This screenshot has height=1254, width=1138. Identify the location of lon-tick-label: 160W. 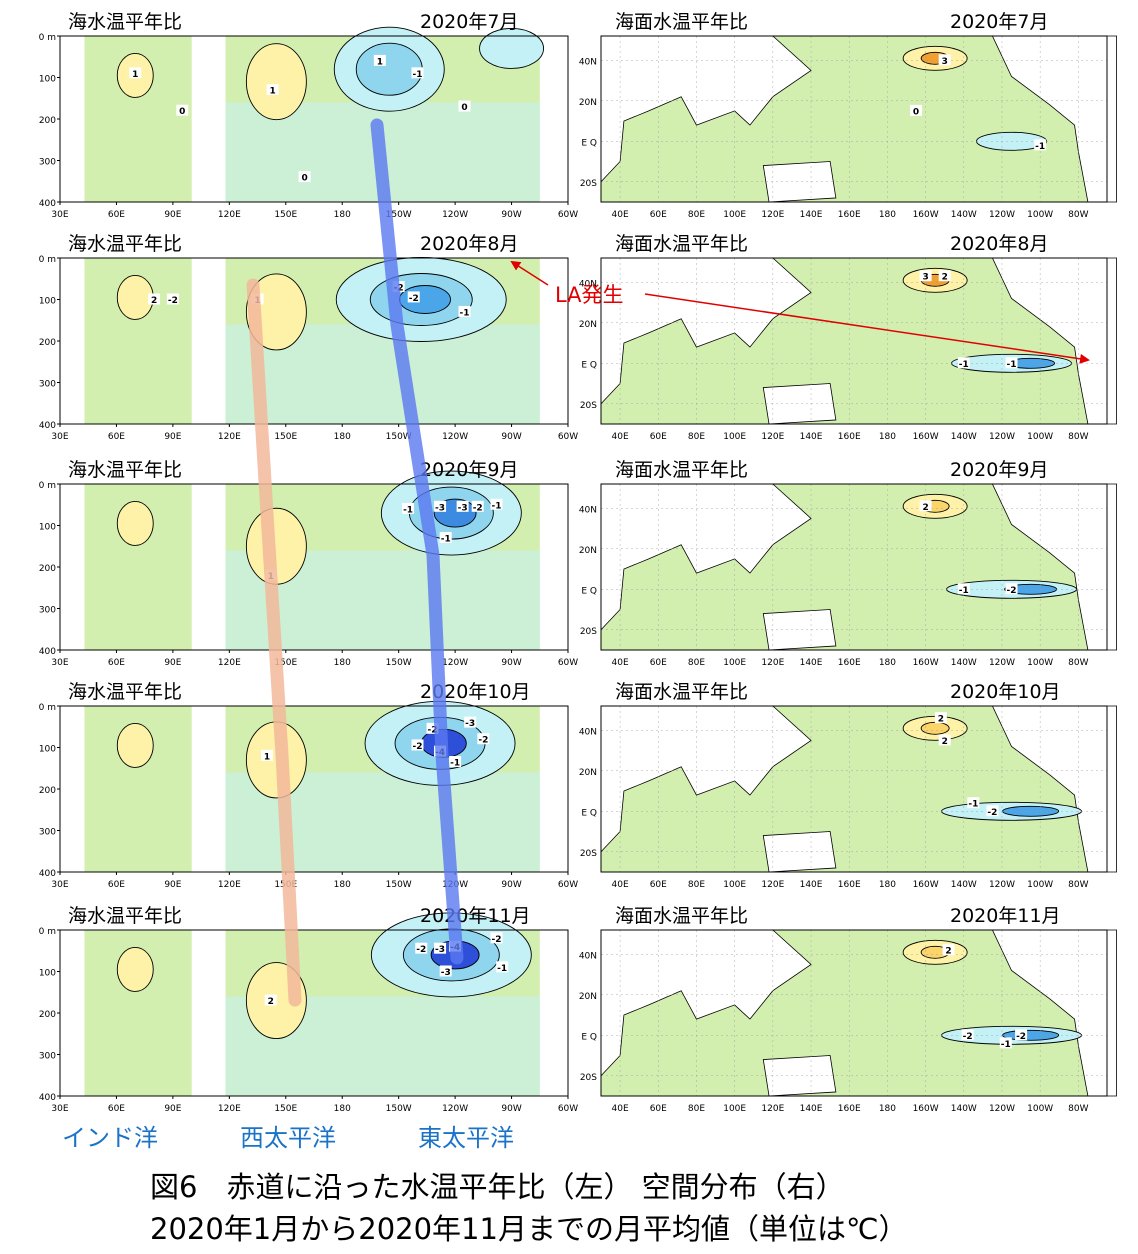
(926, 1109).